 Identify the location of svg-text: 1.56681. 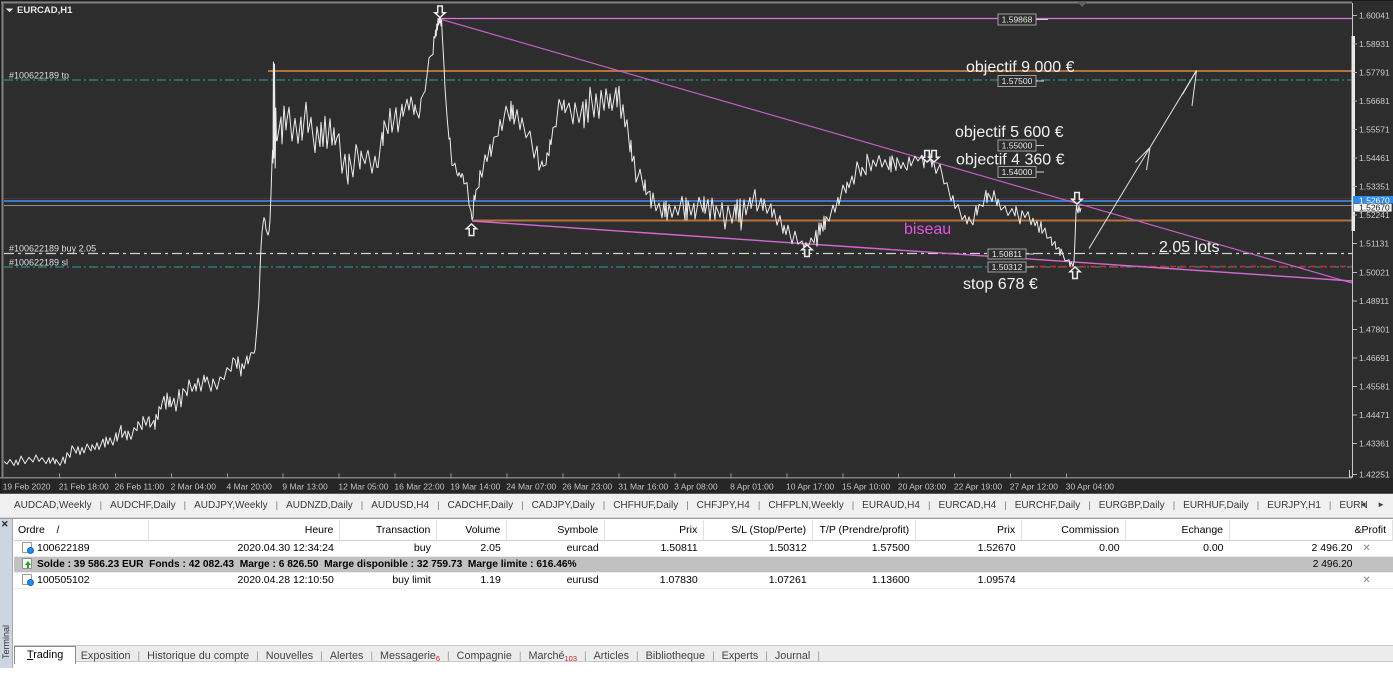
(1374, 101).